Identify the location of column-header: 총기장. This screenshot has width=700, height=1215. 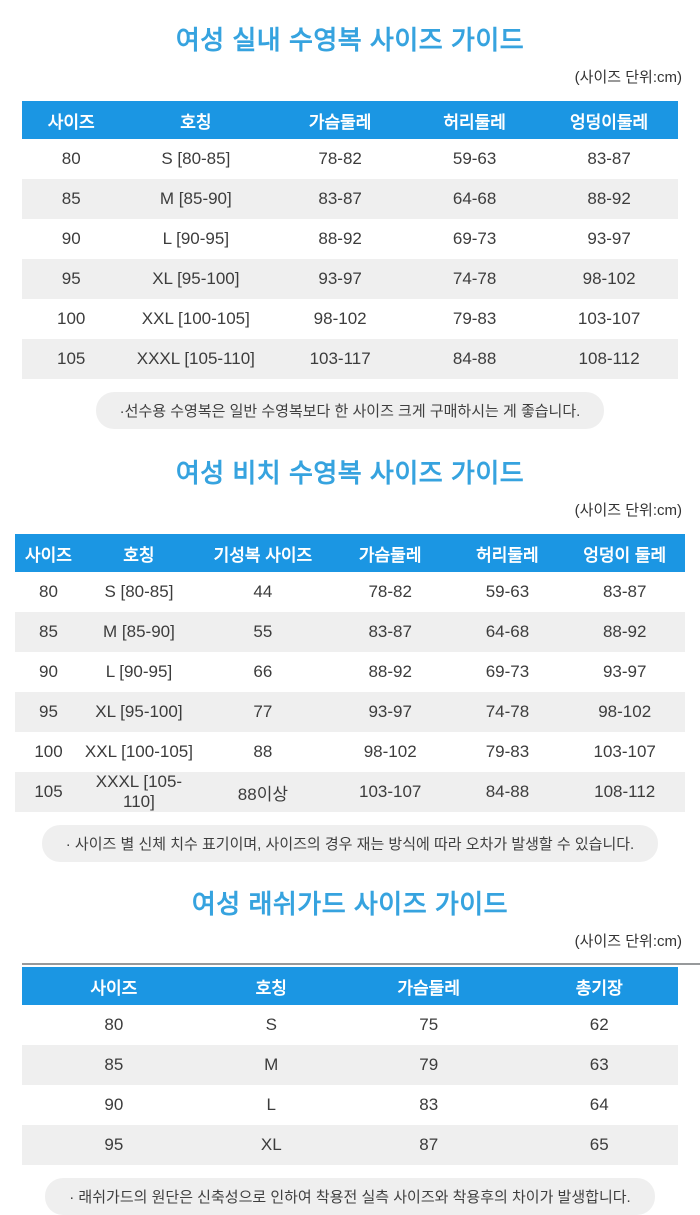
(599, 986).